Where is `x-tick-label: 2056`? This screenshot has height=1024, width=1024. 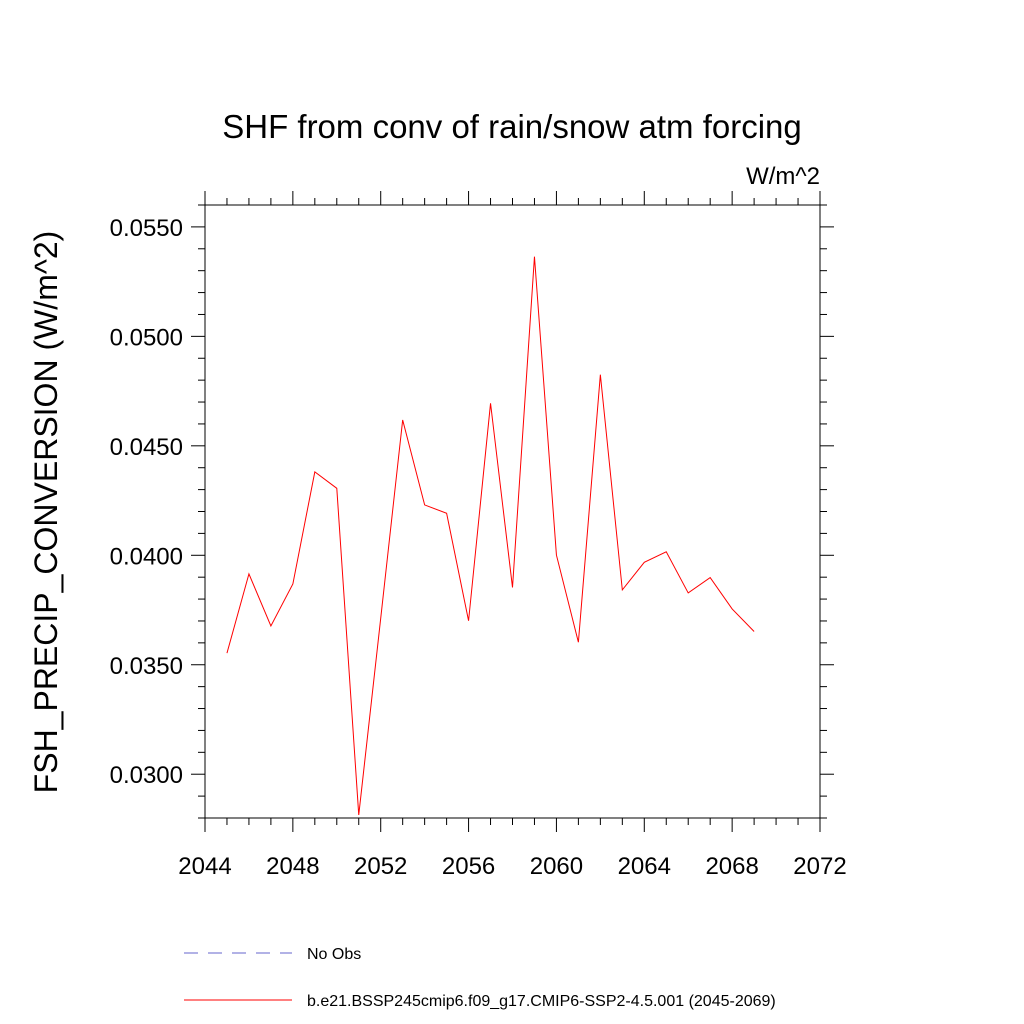 x-tick-label: 2056 is located at coordinates (468, 866).